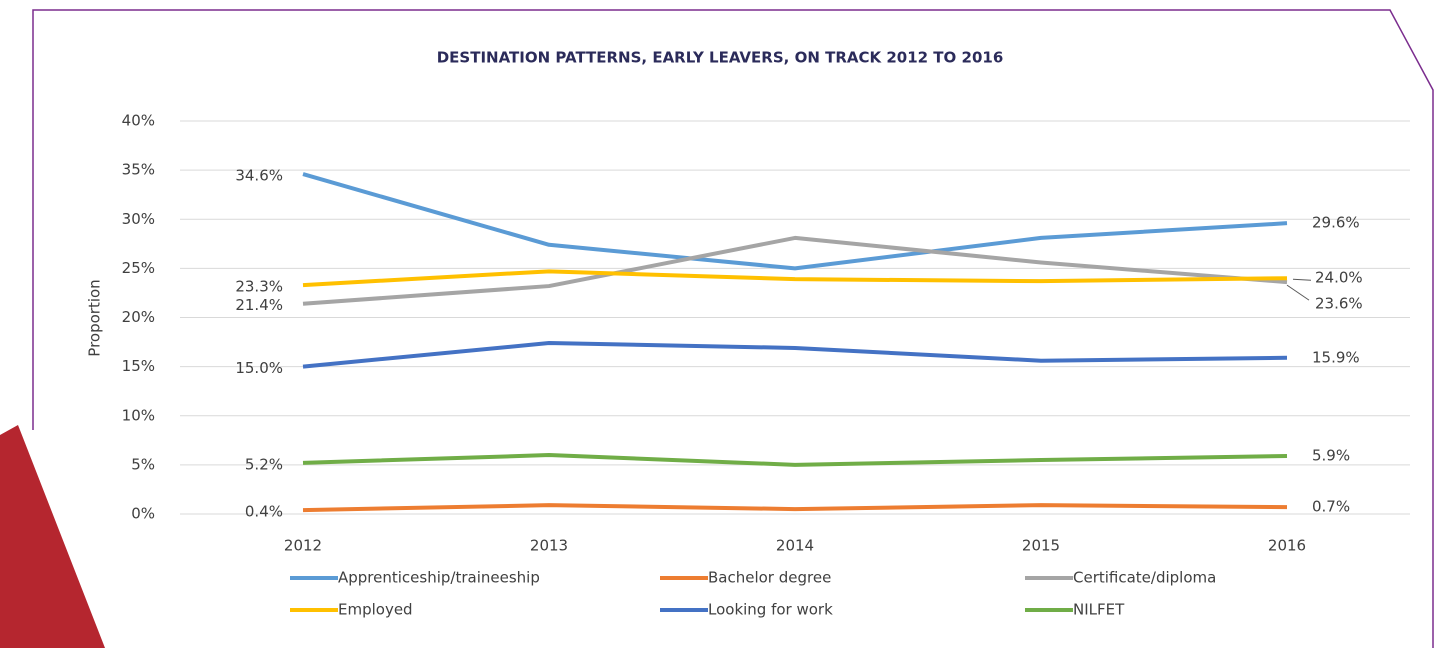 The image size is (1435, 648). I want to click on y-tick-label: 10%, so click(138, 415).